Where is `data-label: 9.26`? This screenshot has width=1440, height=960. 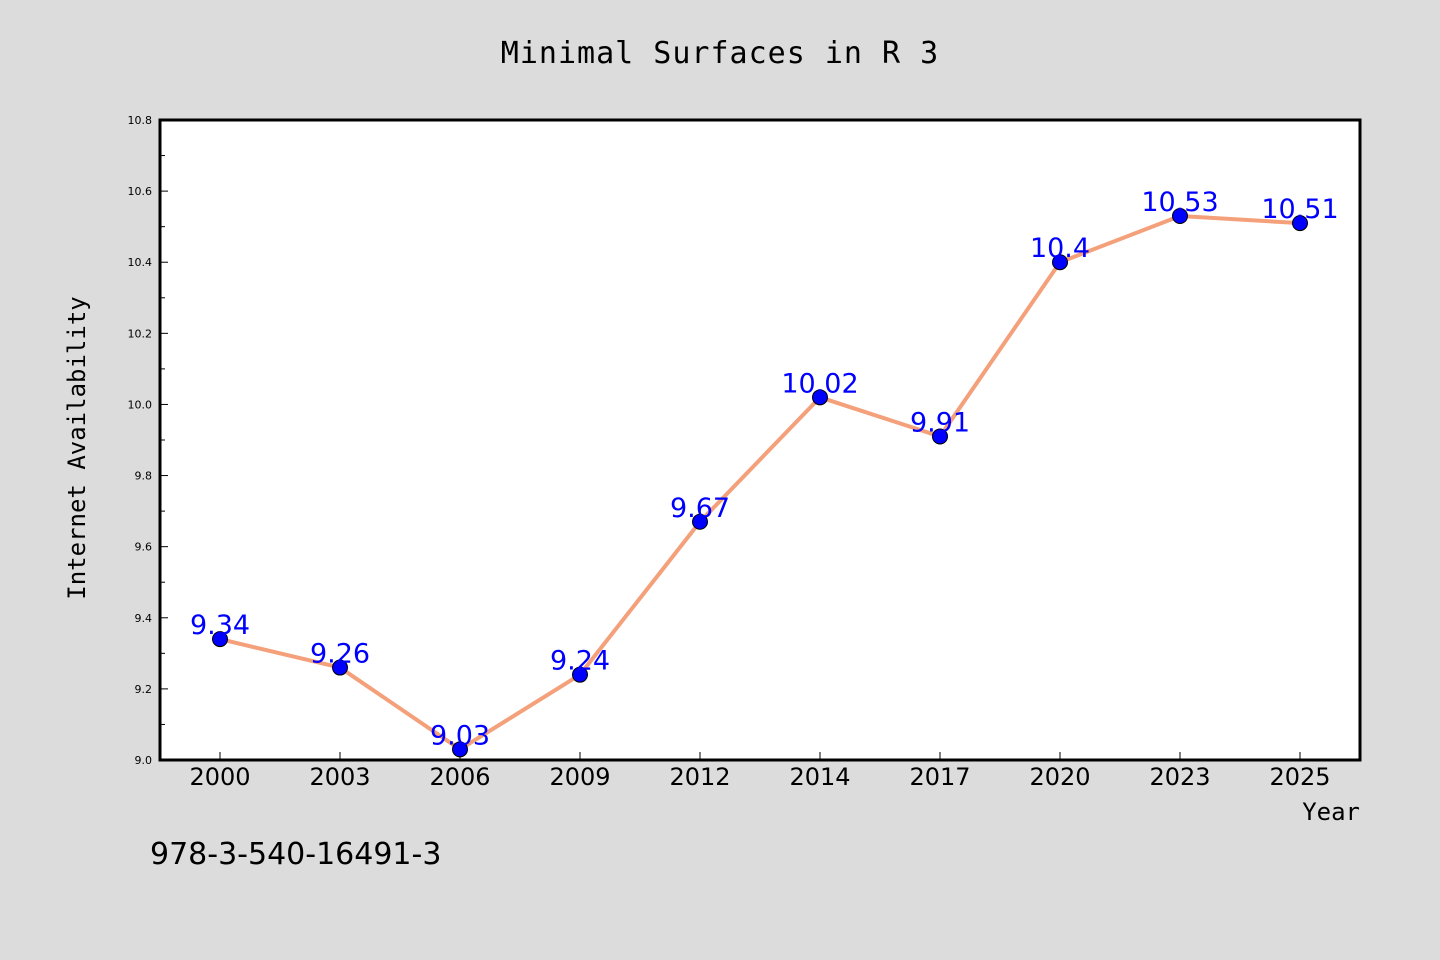
data-label: 9.26 is located at coordinates (340, 654).